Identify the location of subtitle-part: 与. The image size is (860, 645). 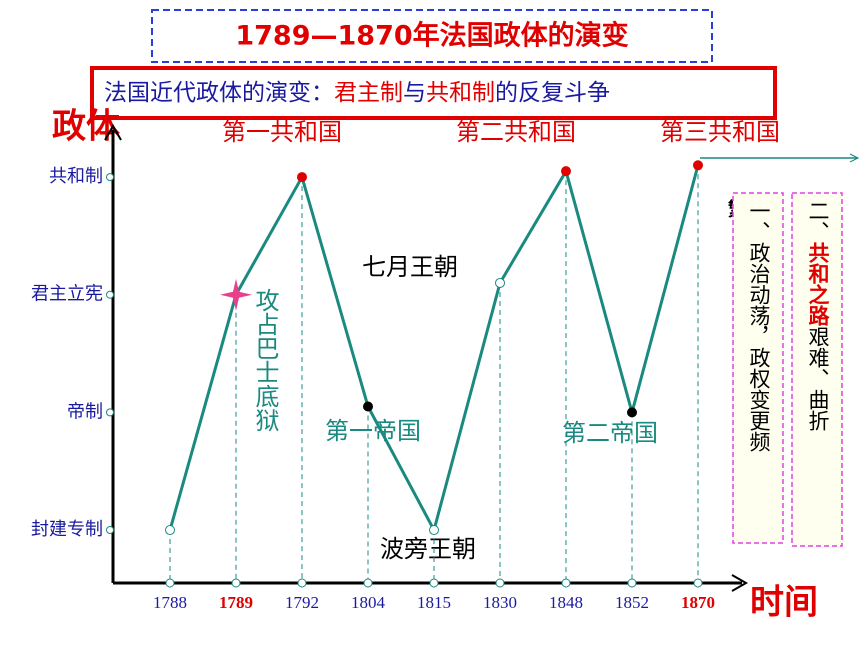
(414, 93).